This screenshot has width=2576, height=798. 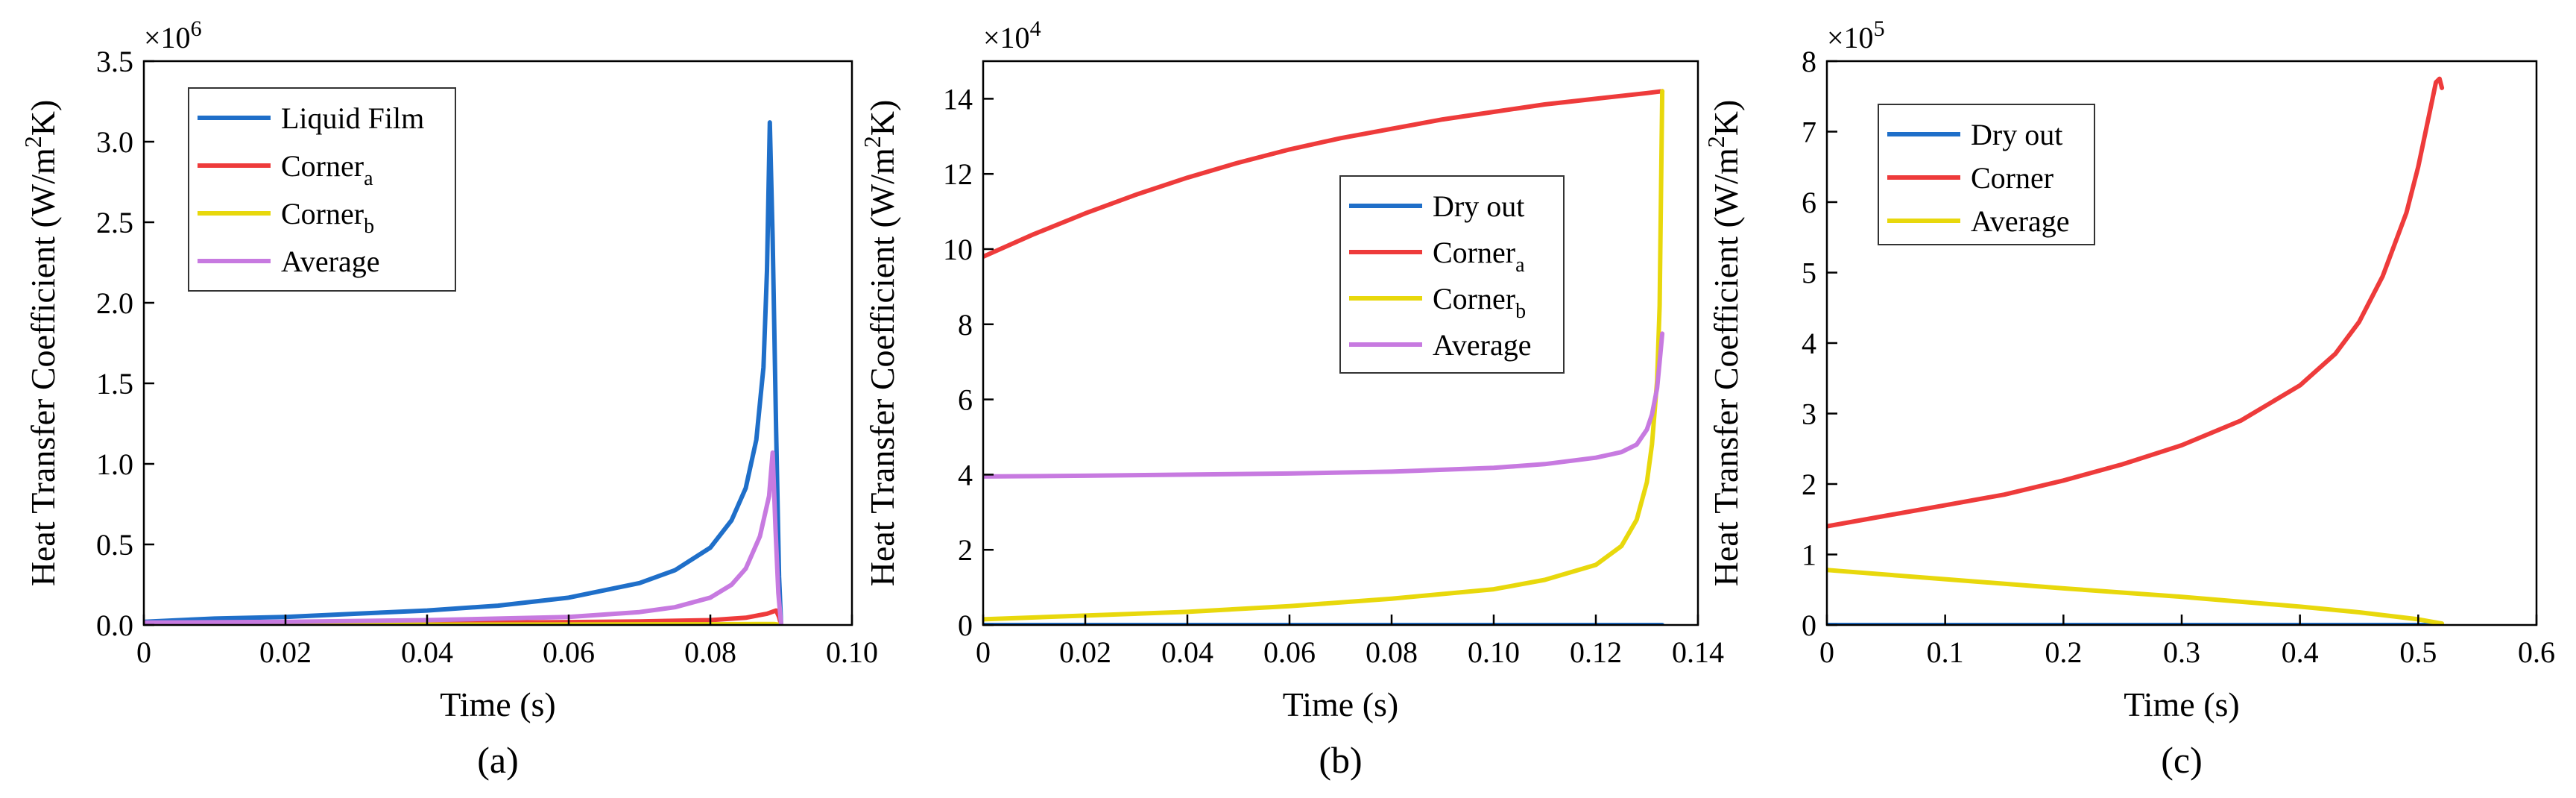 What do you see at coordinates (1856, 35) in the screenshot?
I see `y-multiplier: ×10⁵` at bounding box center [1856, 35].